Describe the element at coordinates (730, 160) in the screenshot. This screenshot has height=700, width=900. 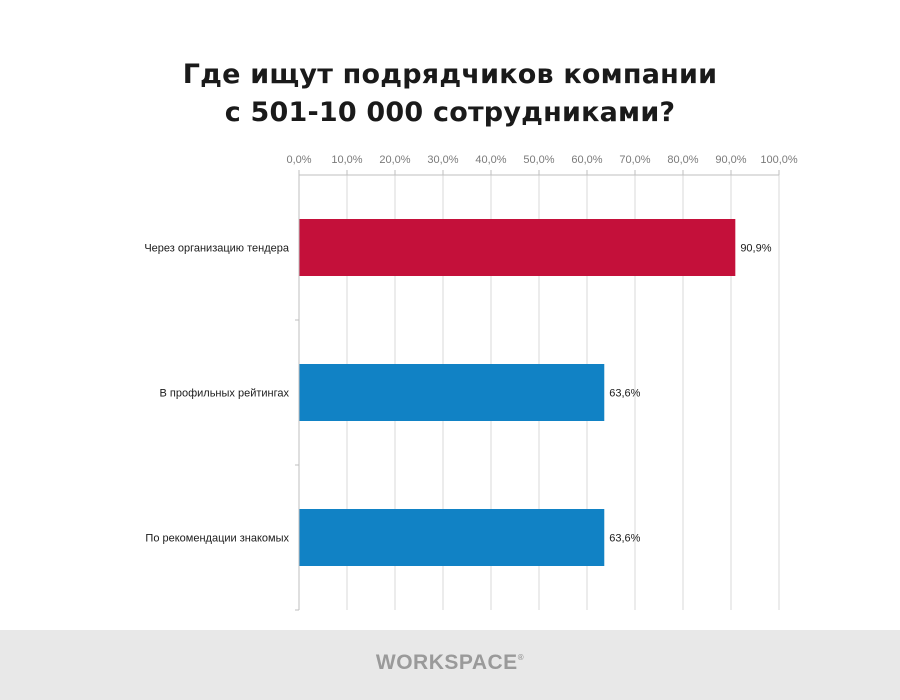
I see `x-tick-label: 90,0%` at that location.